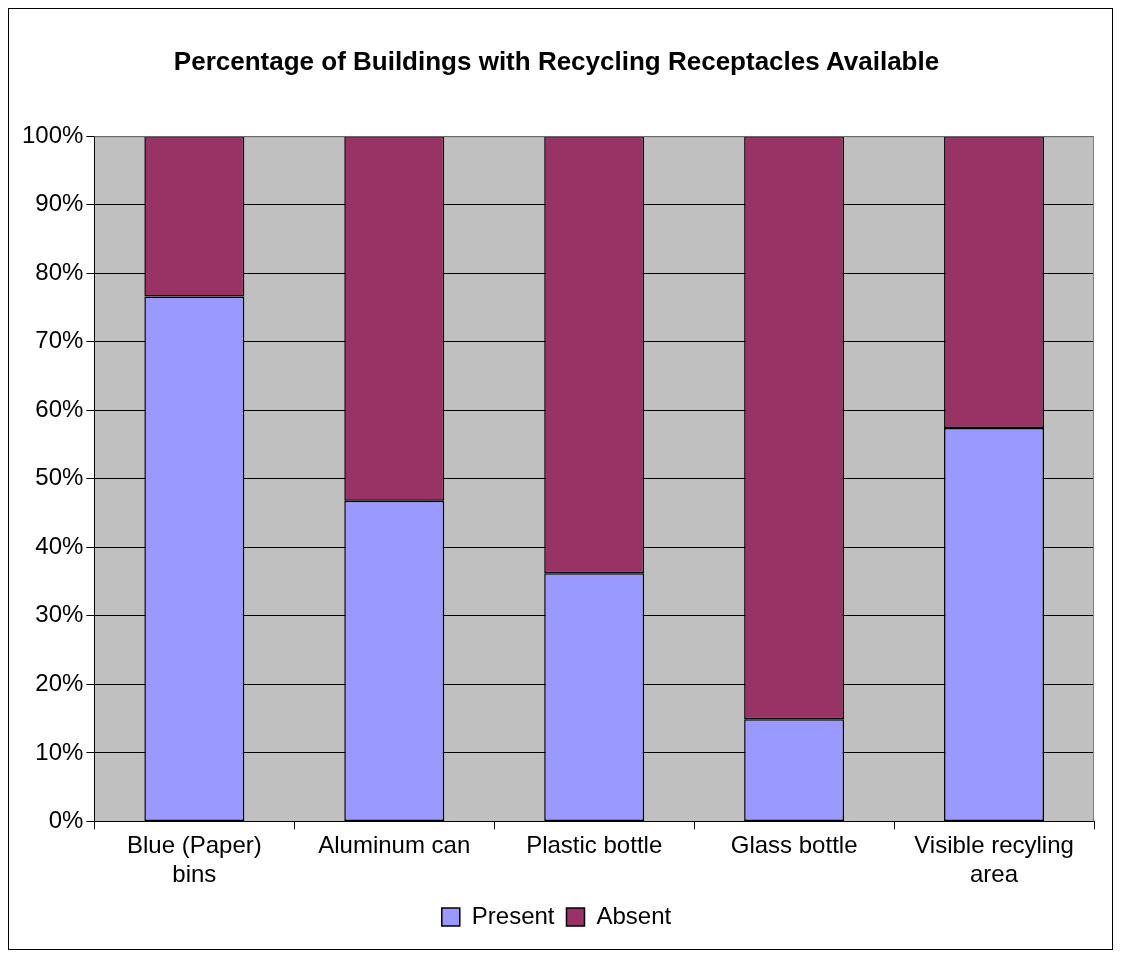 The image size is (1121, 958). What do you see at coordinates (994, 859) in the screenshot?
I see `x-tick-label: Visible recyling area` at bounding box center [994, 859].